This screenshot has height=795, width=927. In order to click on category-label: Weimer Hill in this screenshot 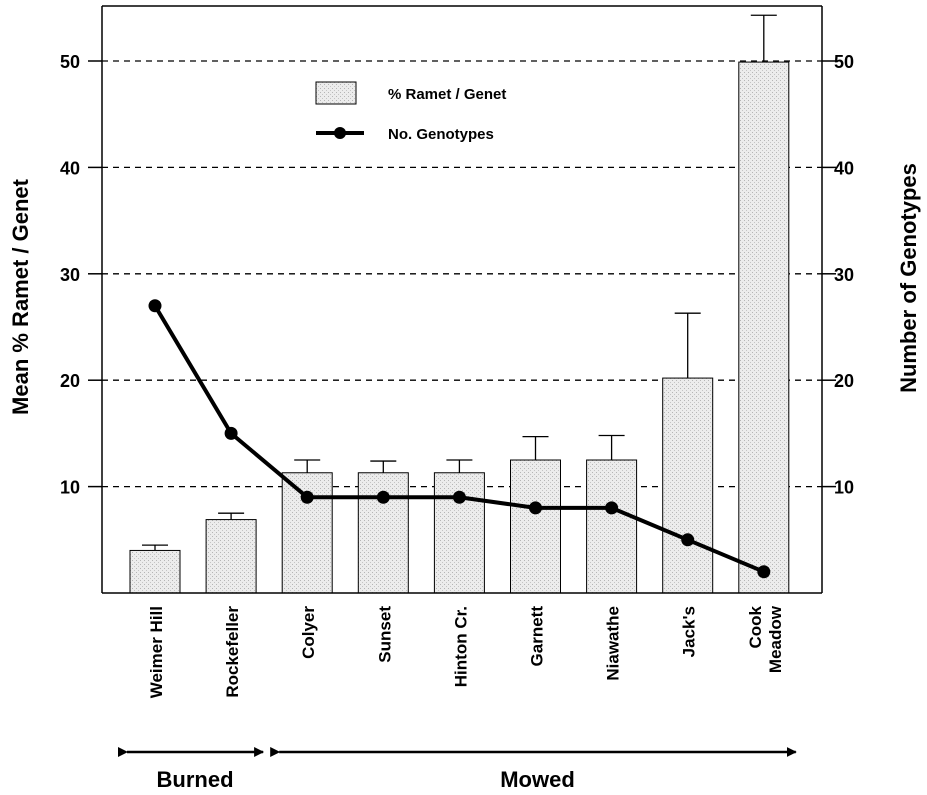, I will do `click(156, 652)`.